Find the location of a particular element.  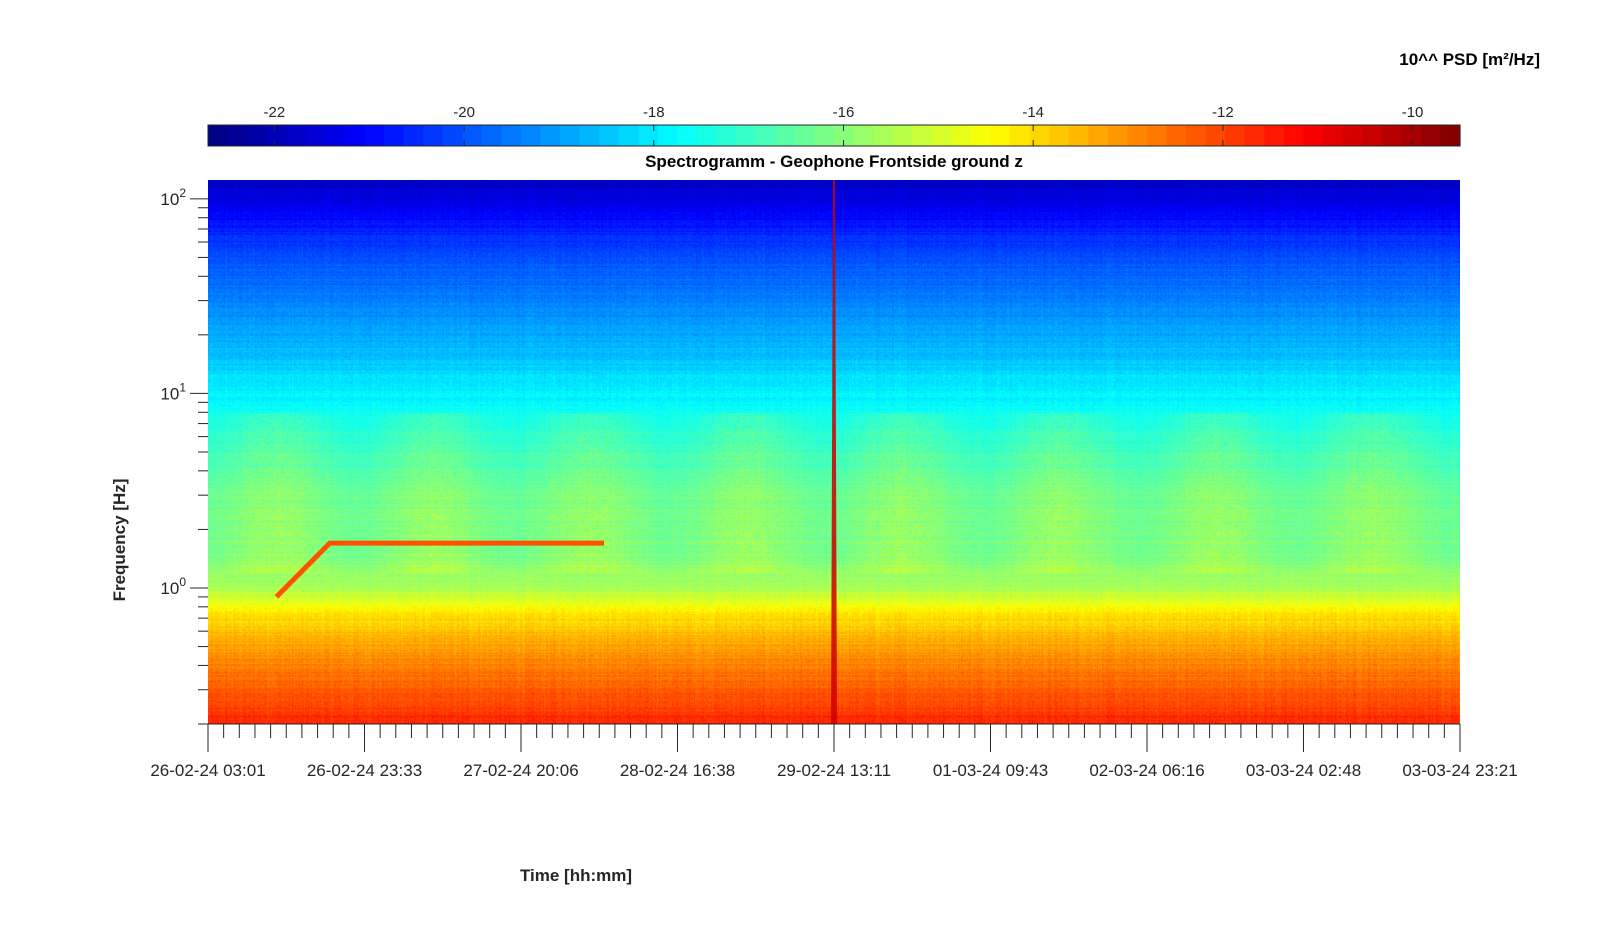

colorbar-tick-label: -14 is located at coordinates (1033, 112).